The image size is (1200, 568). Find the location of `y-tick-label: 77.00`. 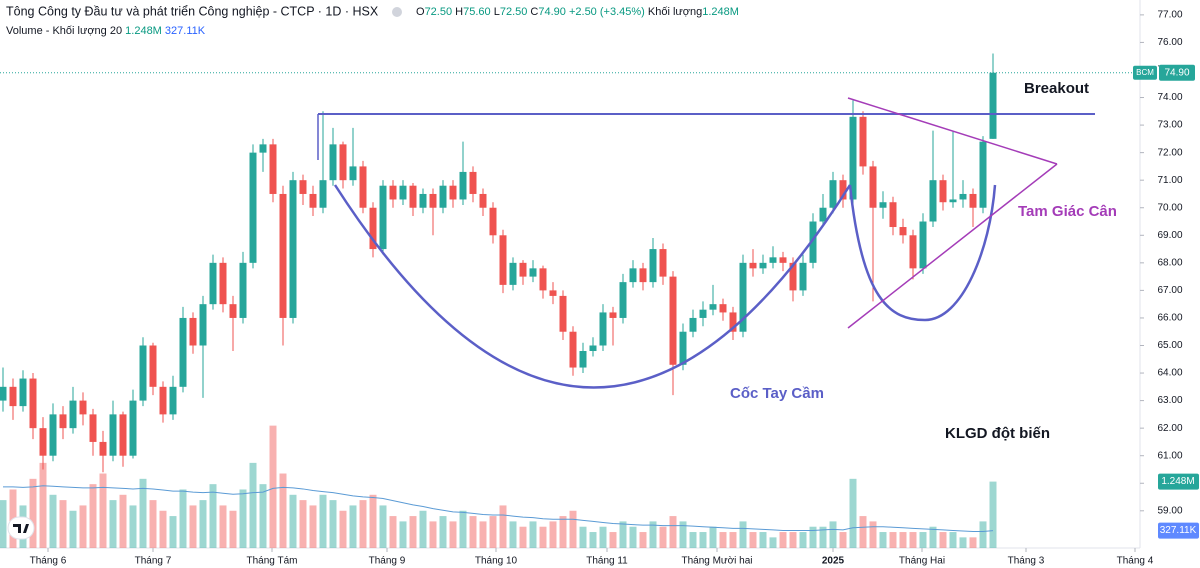

y-tick-label: 77.00 is located at coordinates (1169, 15).